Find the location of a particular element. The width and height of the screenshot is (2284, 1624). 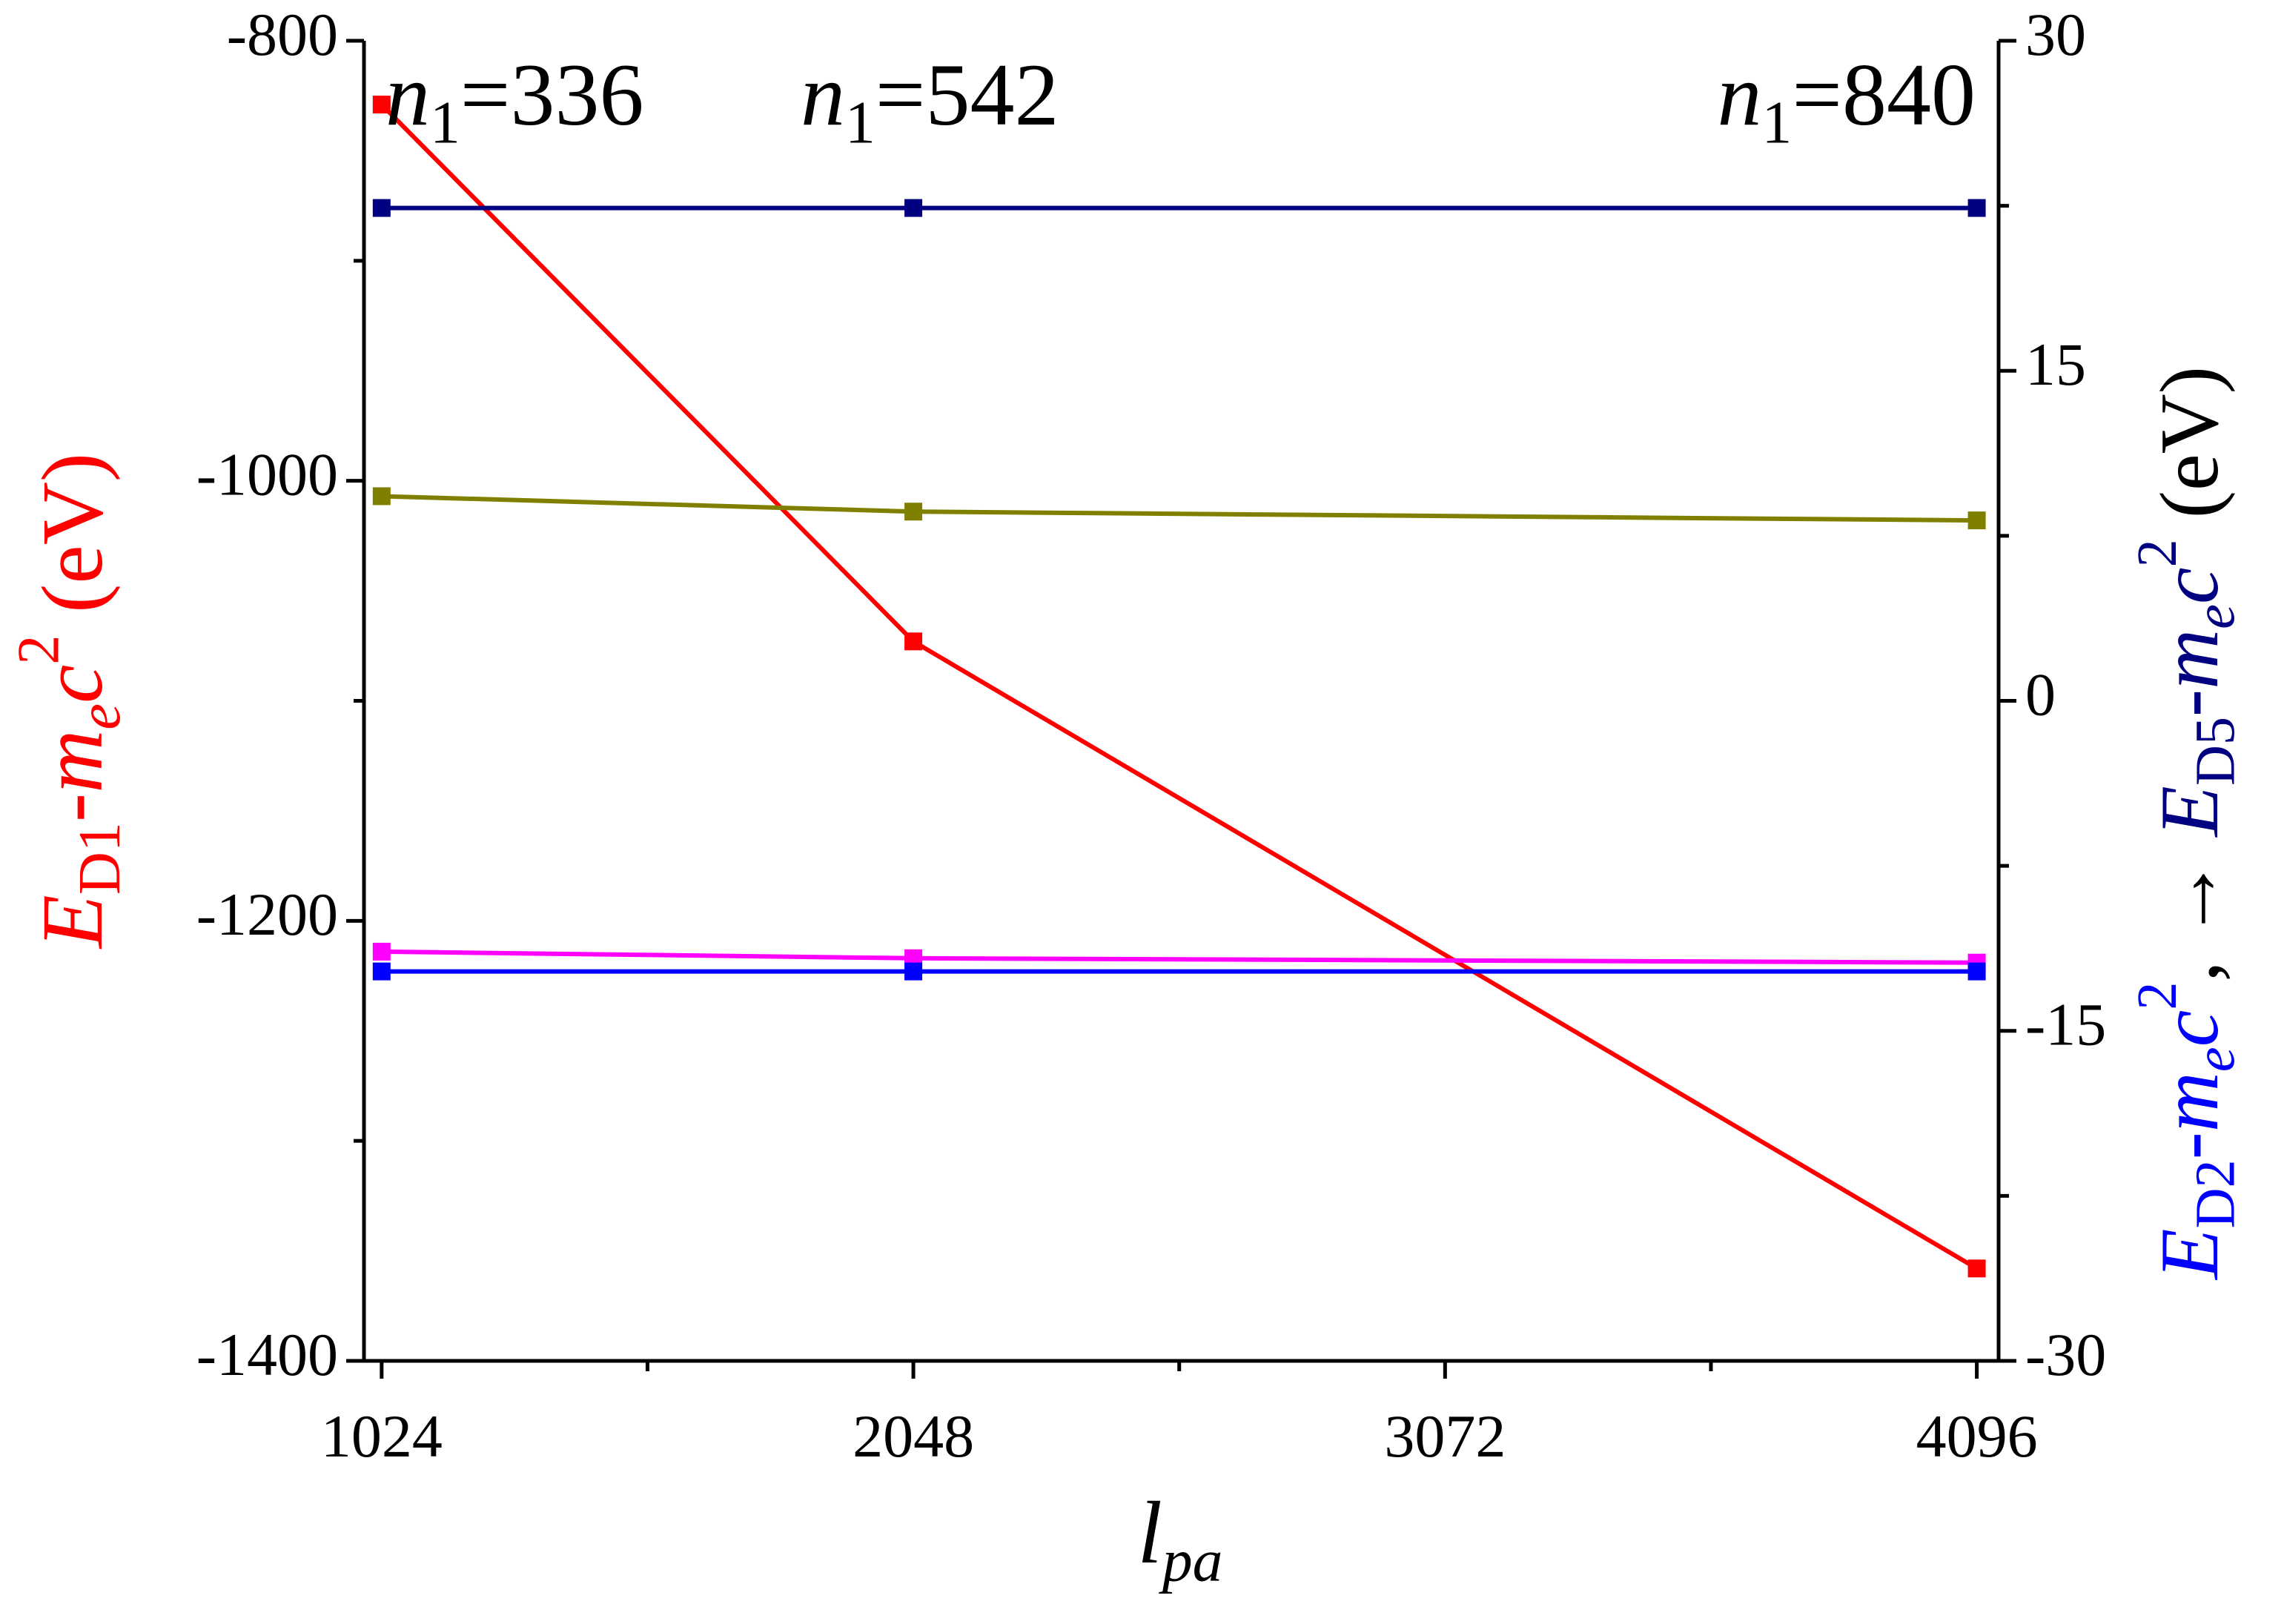

x-tick-label: 3072 is located at coordinates (1445, 1436).